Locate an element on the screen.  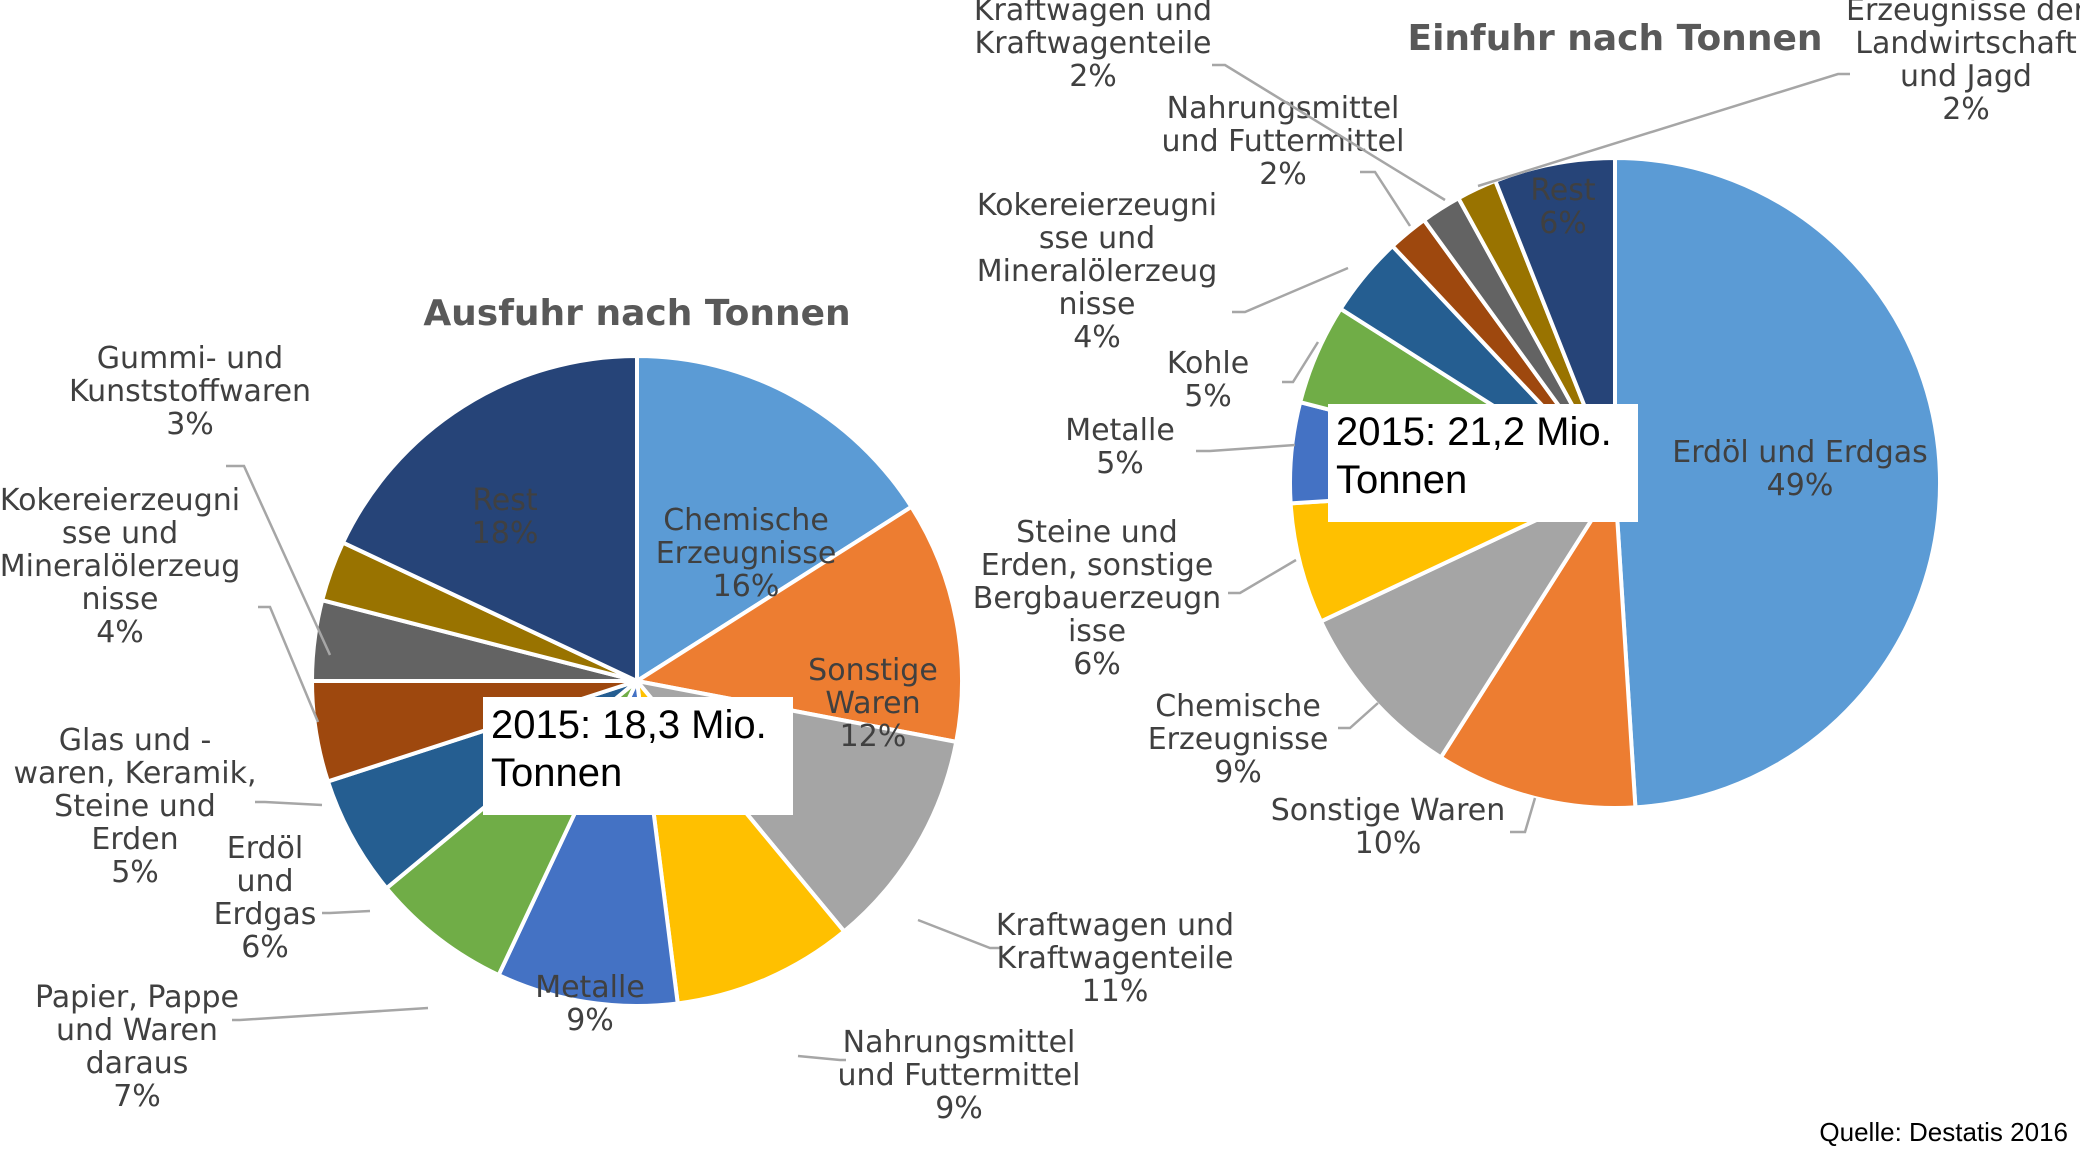
export-label-rest: Rest 18% is located at coordinates (505, 517).